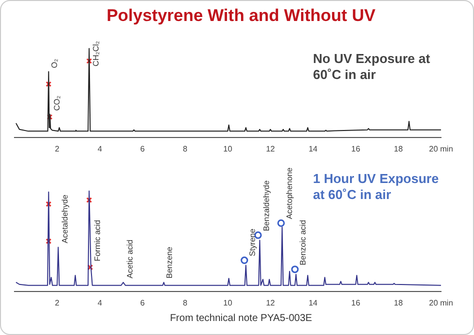 The image size is (474, 335). Describe the element at coordinates (289, 193) in the screenshot. I see `annotation: Acetophenone` at that location.